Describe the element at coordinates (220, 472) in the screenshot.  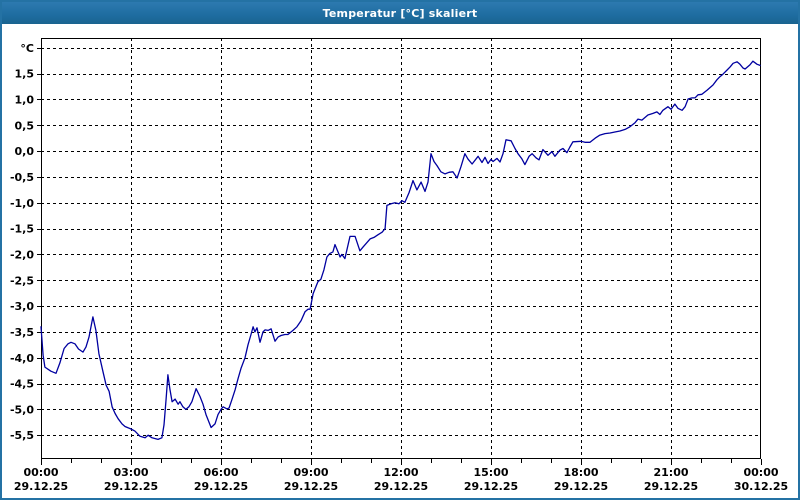
I see `x-tick-time: 06:00` at that location.